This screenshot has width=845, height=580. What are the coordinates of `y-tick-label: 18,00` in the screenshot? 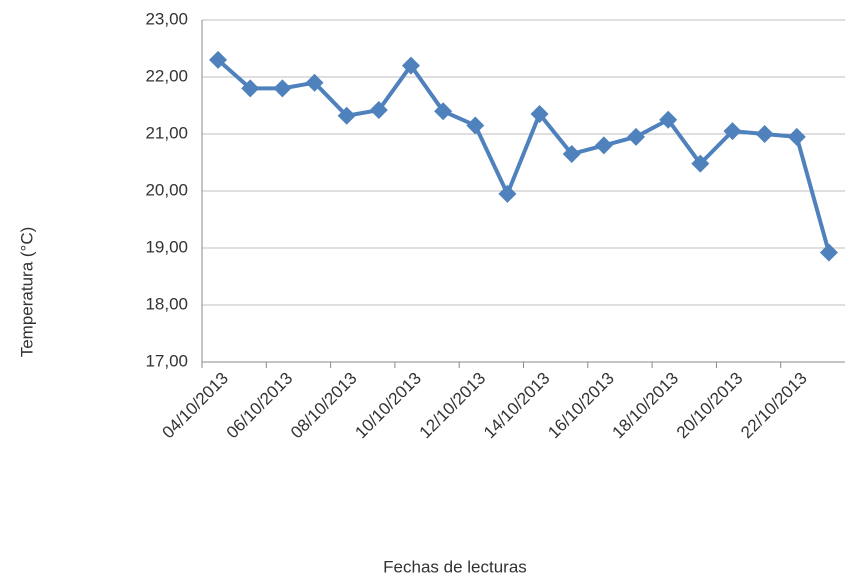 It's located at (166, 303).